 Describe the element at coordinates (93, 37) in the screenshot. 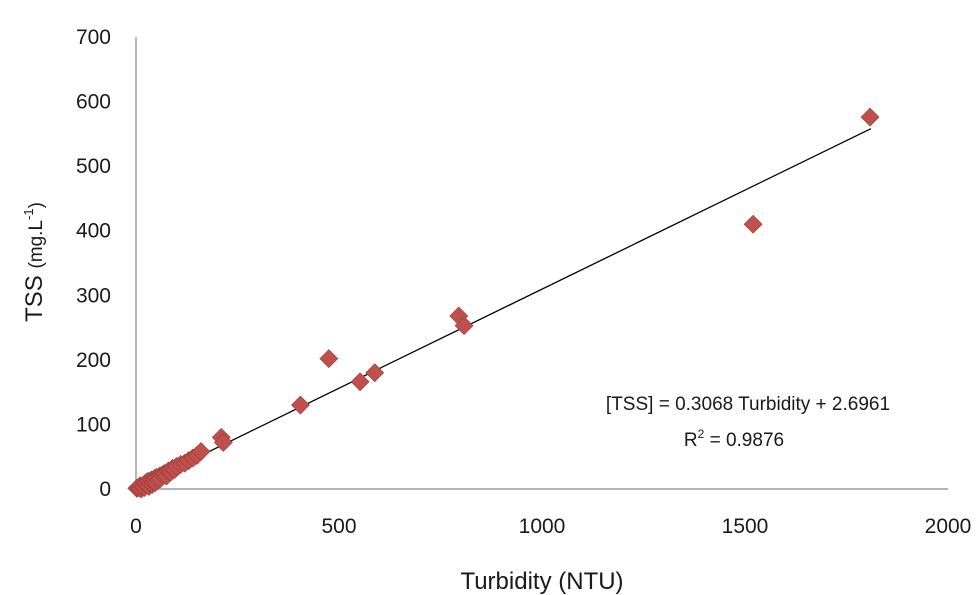

I see `y-tick-label: 700` at that location.